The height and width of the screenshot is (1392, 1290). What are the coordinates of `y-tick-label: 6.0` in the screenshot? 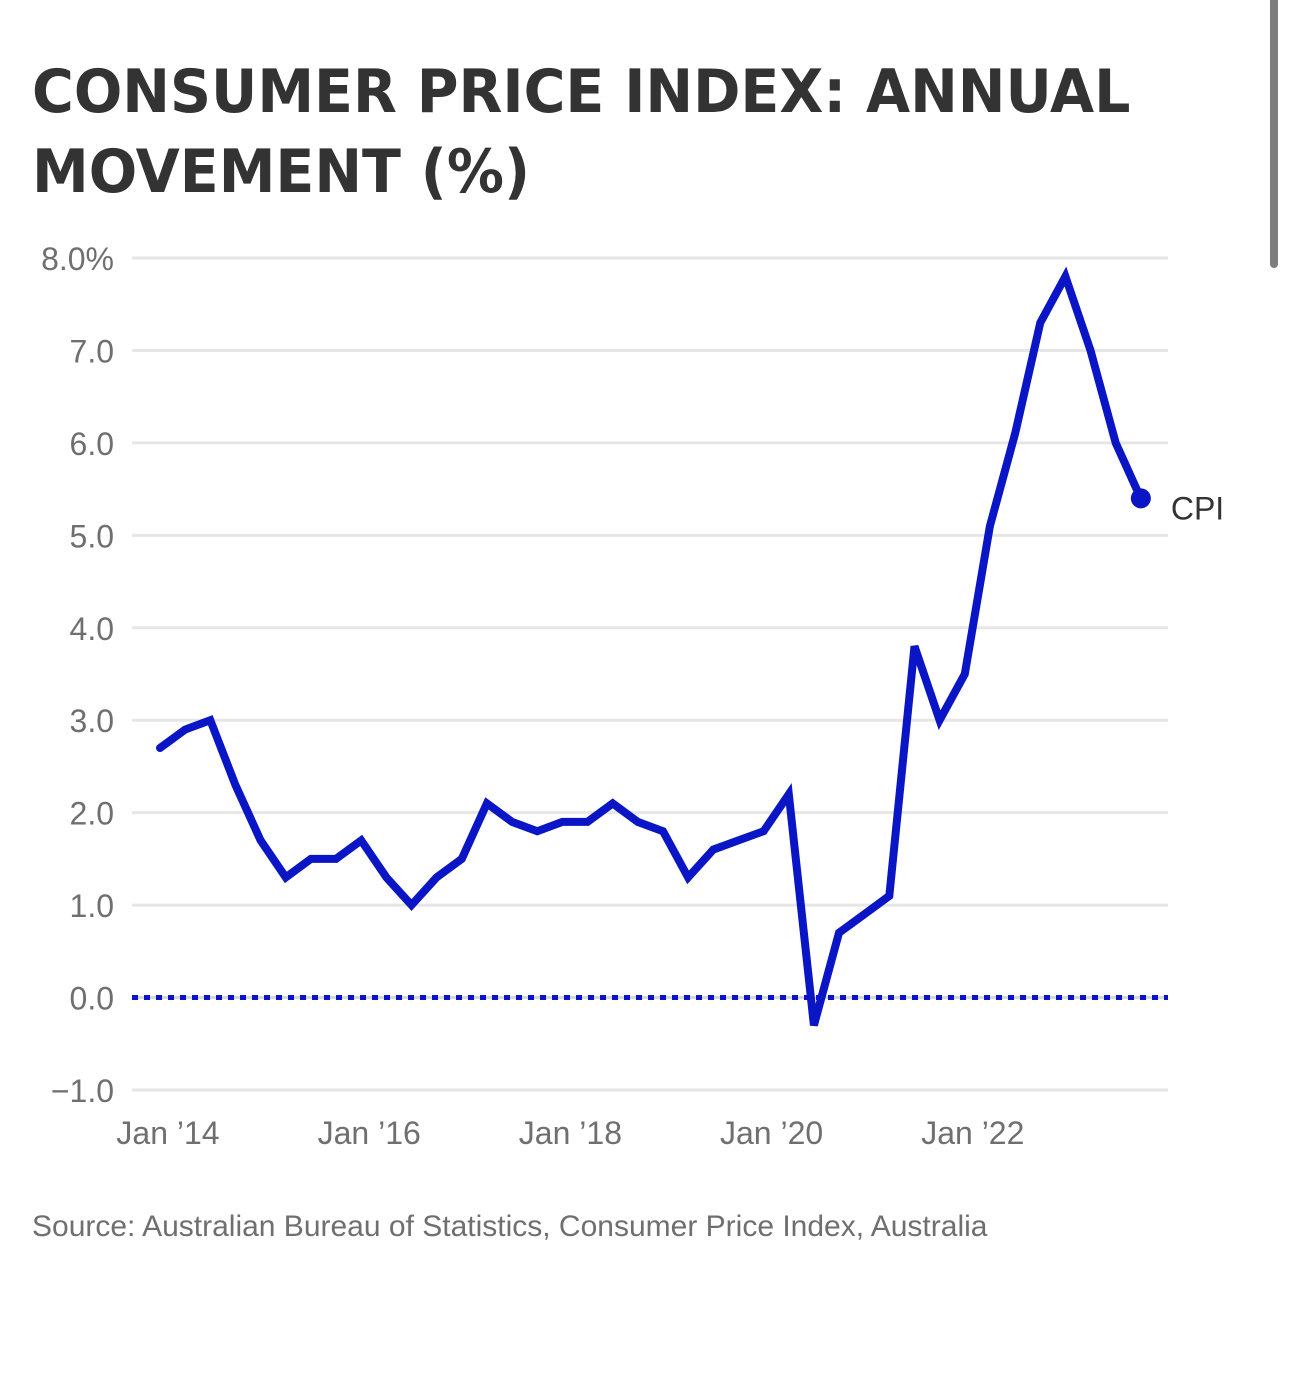 It's located at (92, 444).